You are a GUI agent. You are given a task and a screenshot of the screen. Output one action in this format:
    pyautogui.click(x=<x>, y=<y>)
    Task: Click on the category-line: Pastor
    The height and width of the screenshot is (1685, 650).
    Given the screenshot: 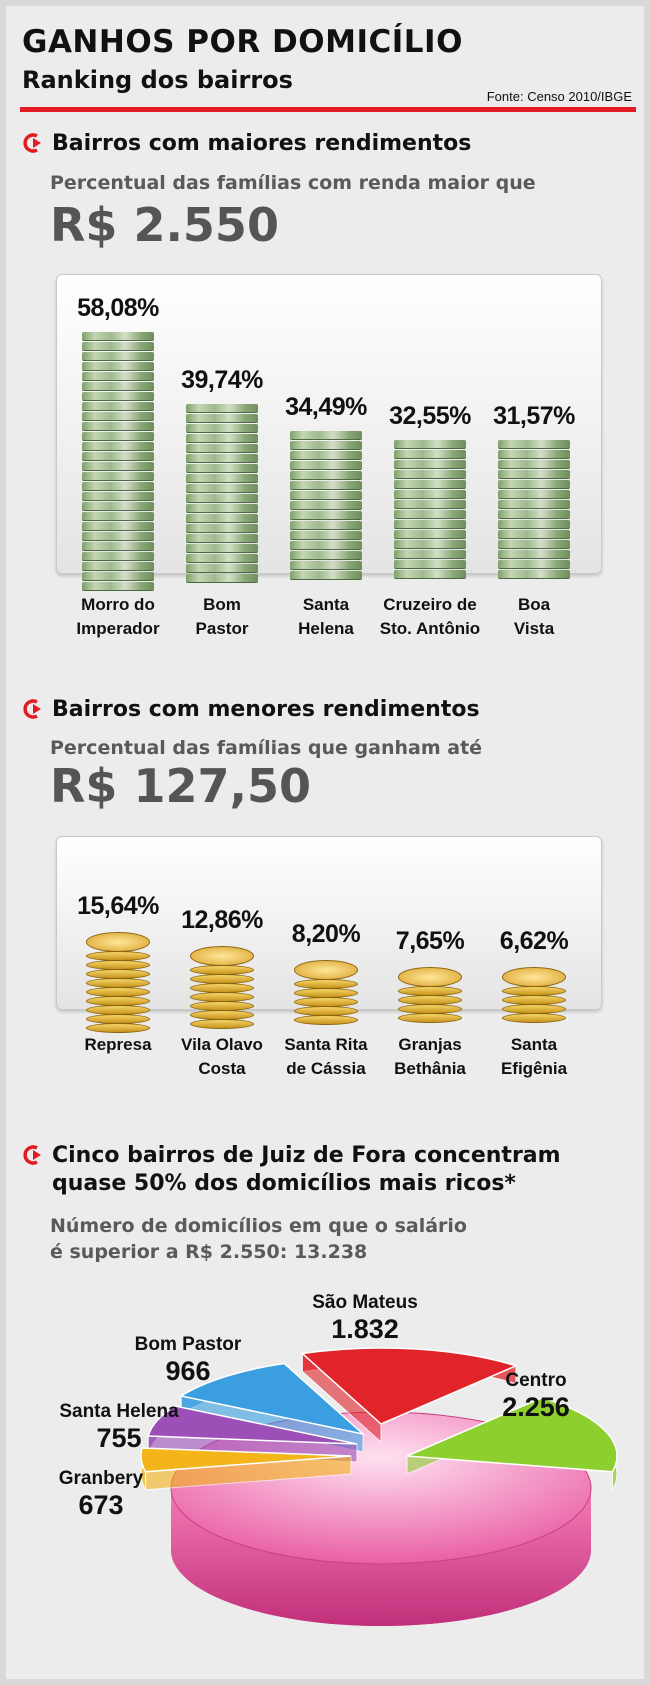 What is the action you would take?
    pyautogui.click(x=222, y=628)
    